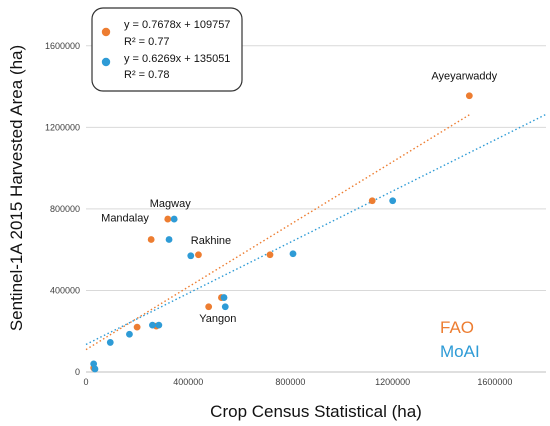  What do you see at coordinates (170, 204) in the screenshot?
I see `annotation-magway: Magway` at bounding box center [170, 204].